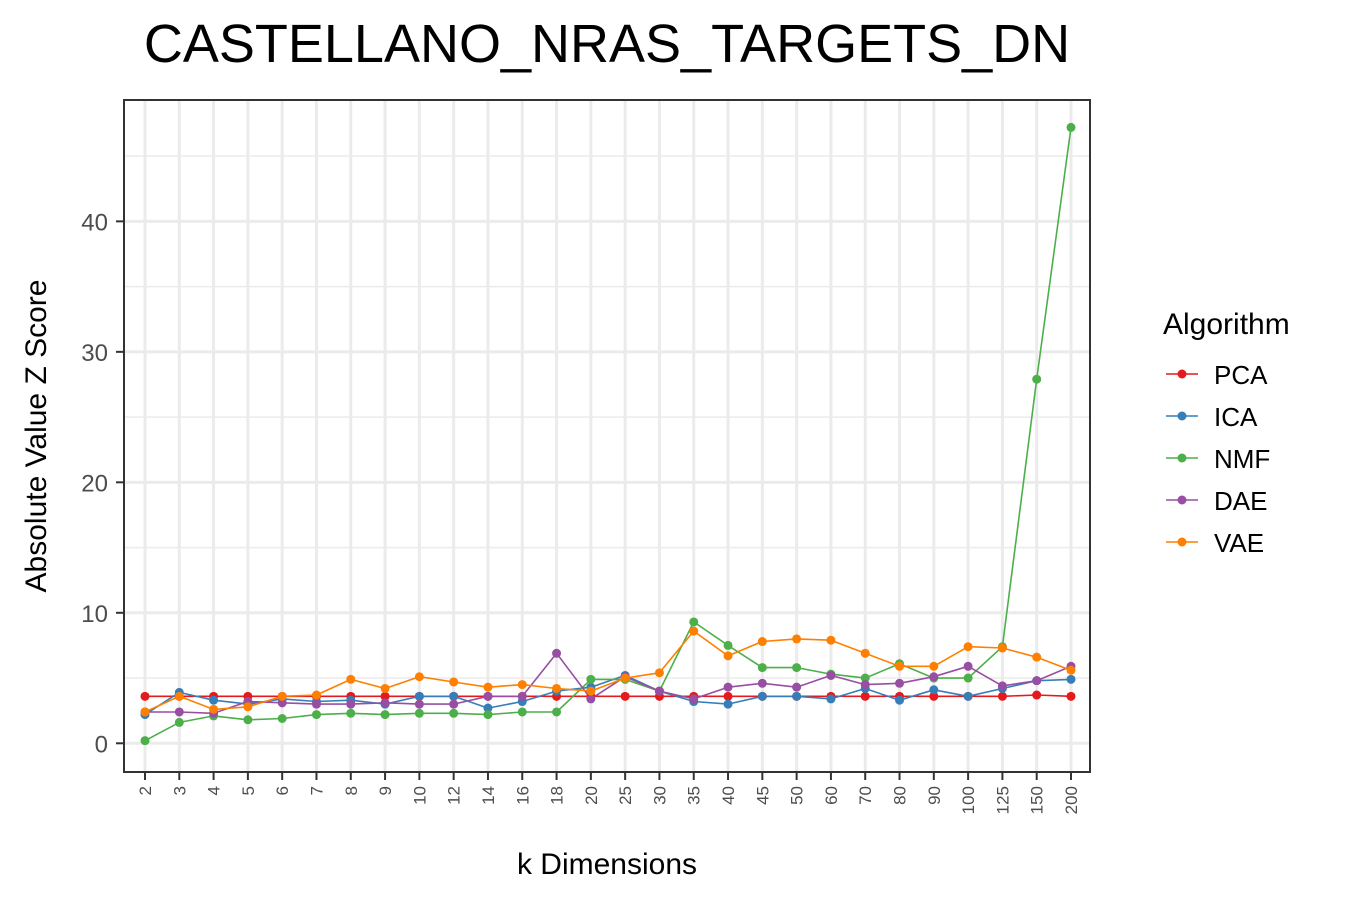 This screenshot has height=900, width=1350. Describe the element at coordinates (94, 483) in the screenshot. I see `y-tick-label: 20` at that location.